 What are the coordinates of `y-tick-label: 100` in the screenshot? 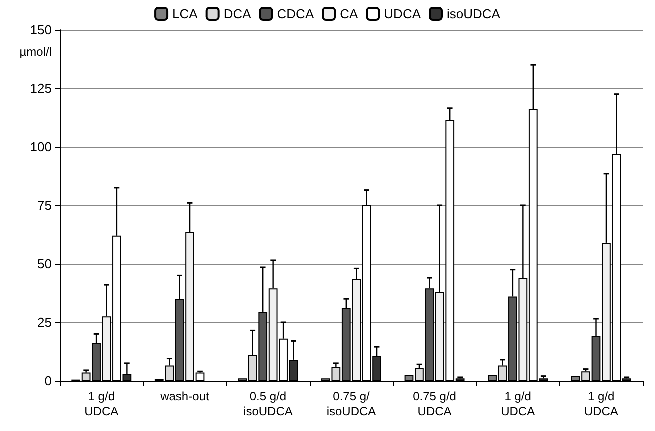 It's located at (41, 147).